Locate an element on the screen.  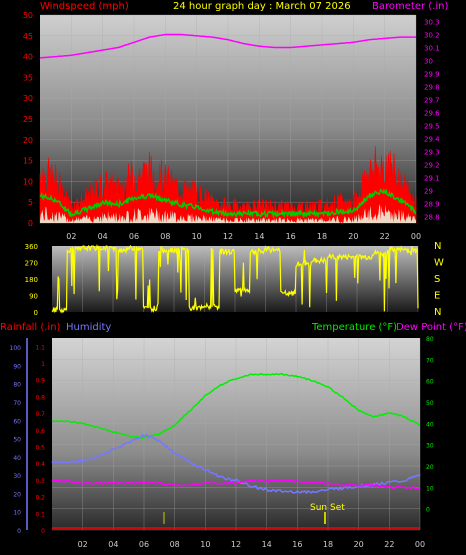
temperature-tick-label: 20 is located at coordinates (430, 467).